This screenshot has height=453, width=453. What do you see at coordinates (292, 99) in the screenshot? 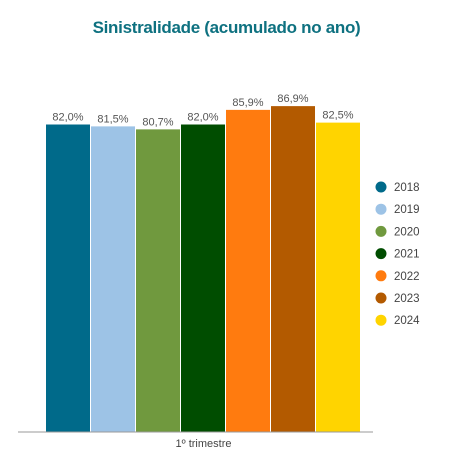
I see `data-label-2023: 86,9%` at bounding box center [292, 99].